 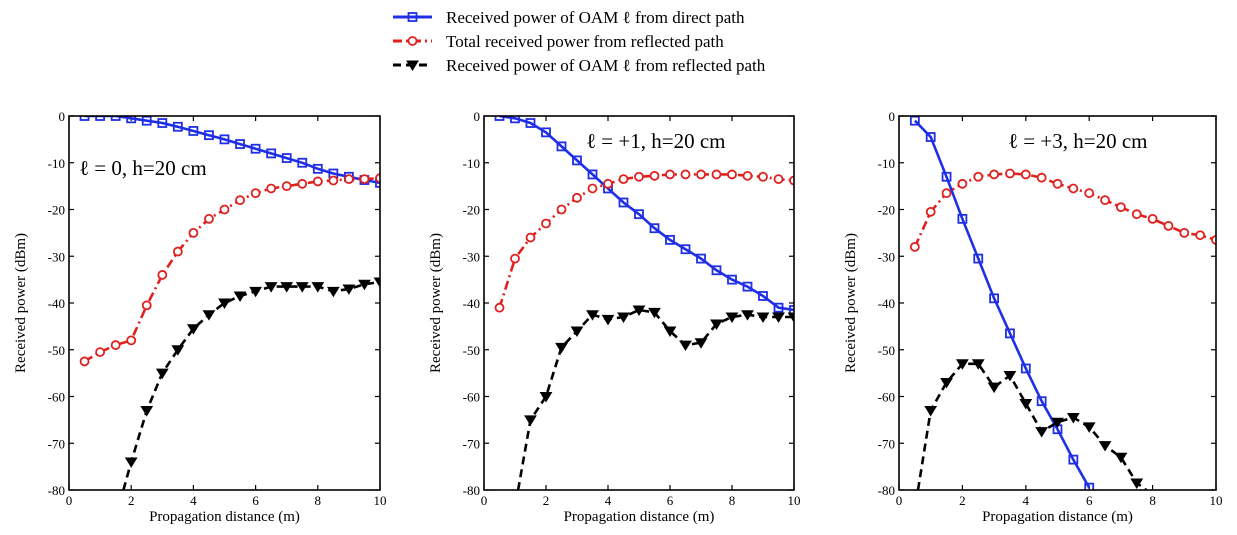 I want to click on x-tick-label: 4, so click(x=608, y=500).